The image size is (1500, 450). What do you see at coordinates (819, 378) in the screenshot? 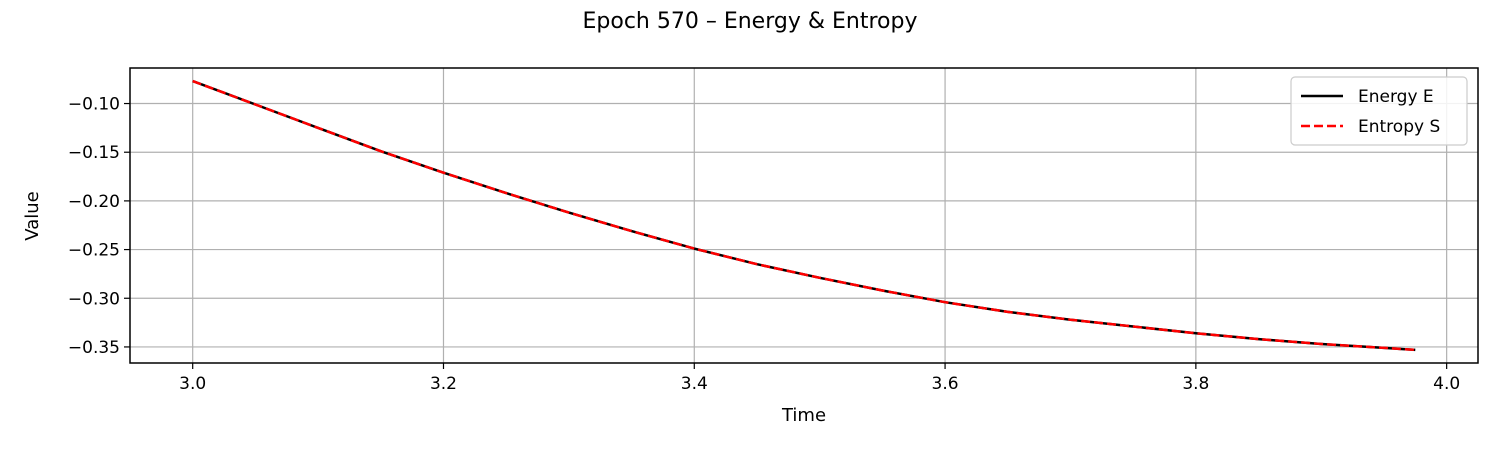
I see `x-axis: 3.0 3.2 3.4 3.6 3.8 4.0` at bounding box center [819, 378].